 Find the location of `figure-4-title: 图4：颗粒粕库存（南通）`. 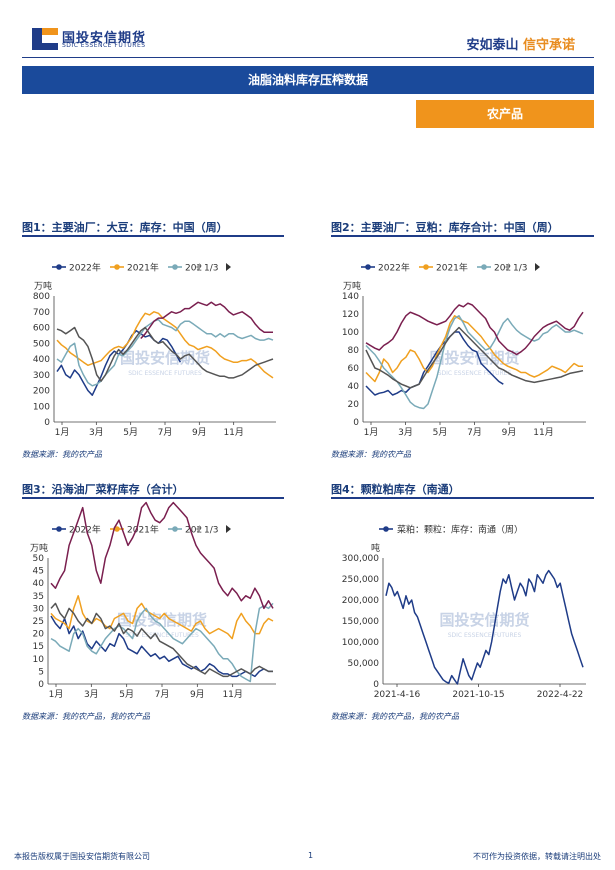

figure-4-title: 图4：颗粒粕库存（南通） is located at coordinates (395, 489).